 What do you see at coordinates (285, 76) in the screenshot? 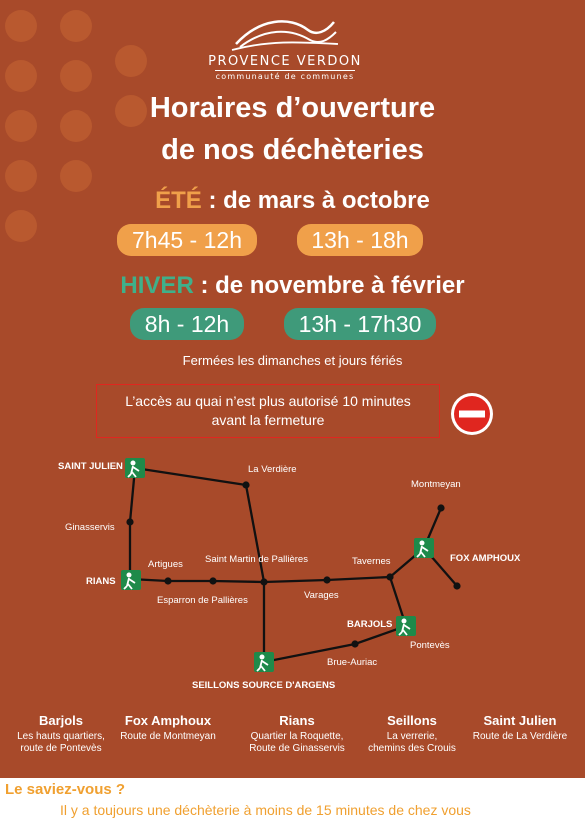
I see `logo-subtitle: communauté de communes` at bounding box center [285, 76].